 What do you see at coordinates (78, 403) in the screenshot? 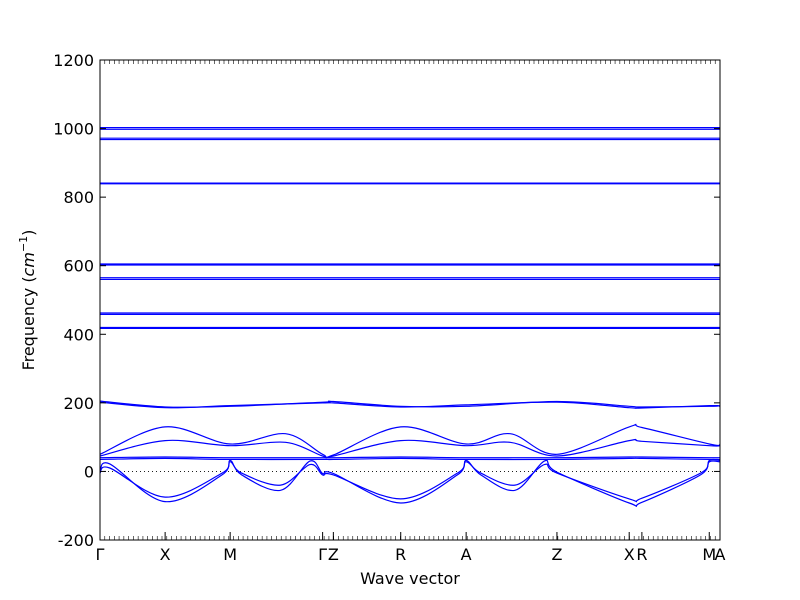
I see `y-tick-label: 200` at bounding box center [78, 403].